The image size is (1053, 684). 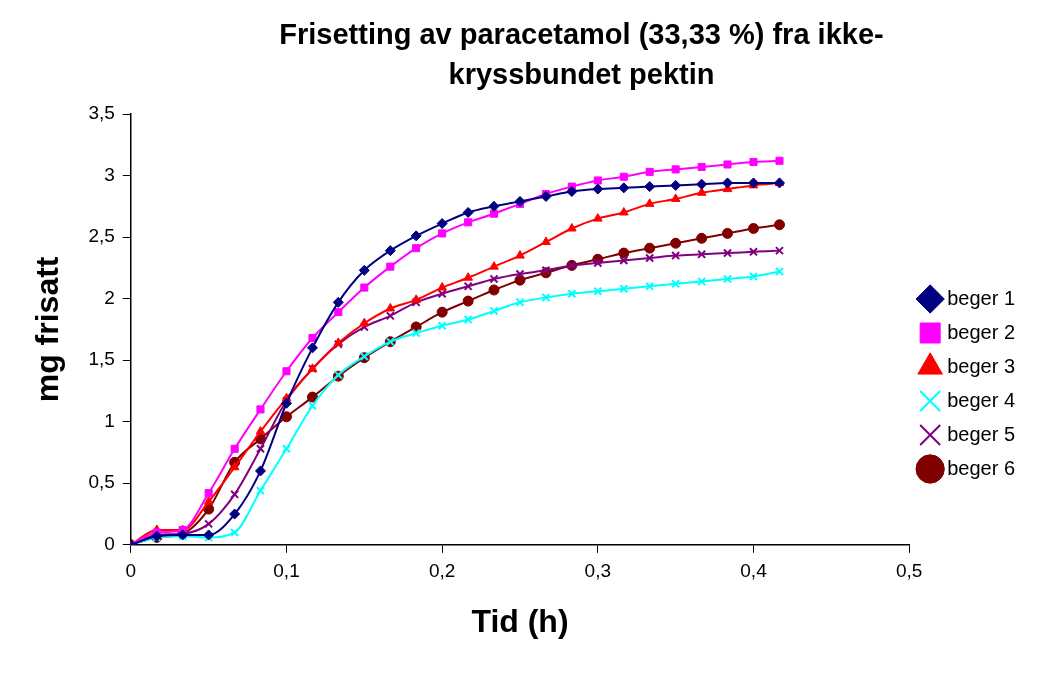 What do you see at coordinates (754, 571) in the screenshot?
I see `x-tick-label: 0,4` at bounding box center [754, 571].